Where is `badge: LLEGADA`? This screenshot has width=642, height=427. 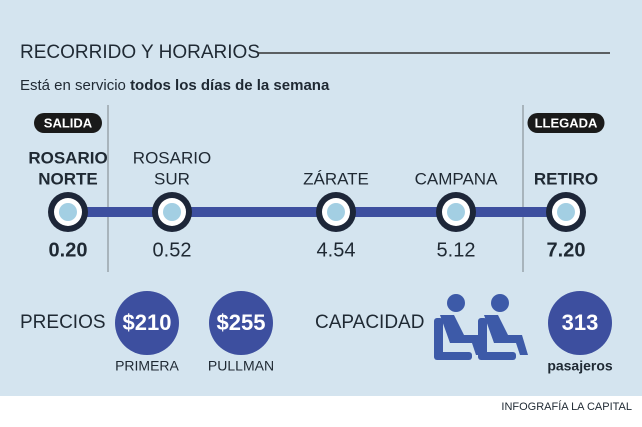 badge: LLEGADA is located at coordinates (566, 122).